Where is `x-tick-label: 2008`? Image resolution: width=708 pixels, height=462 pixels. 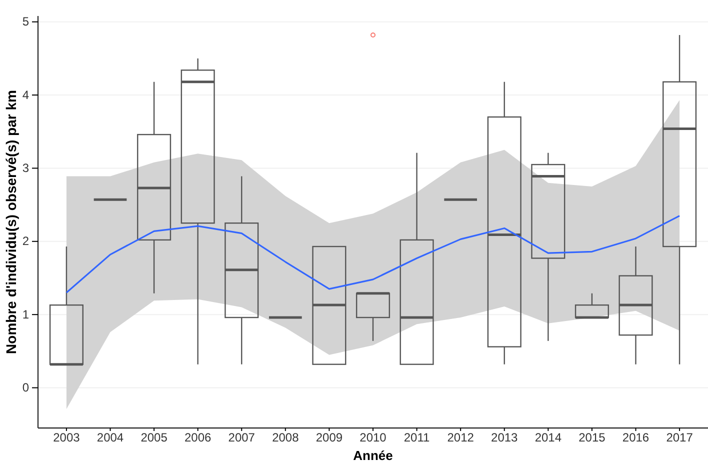
x-tick-label: 2008 is located at coordinates (286, 437).